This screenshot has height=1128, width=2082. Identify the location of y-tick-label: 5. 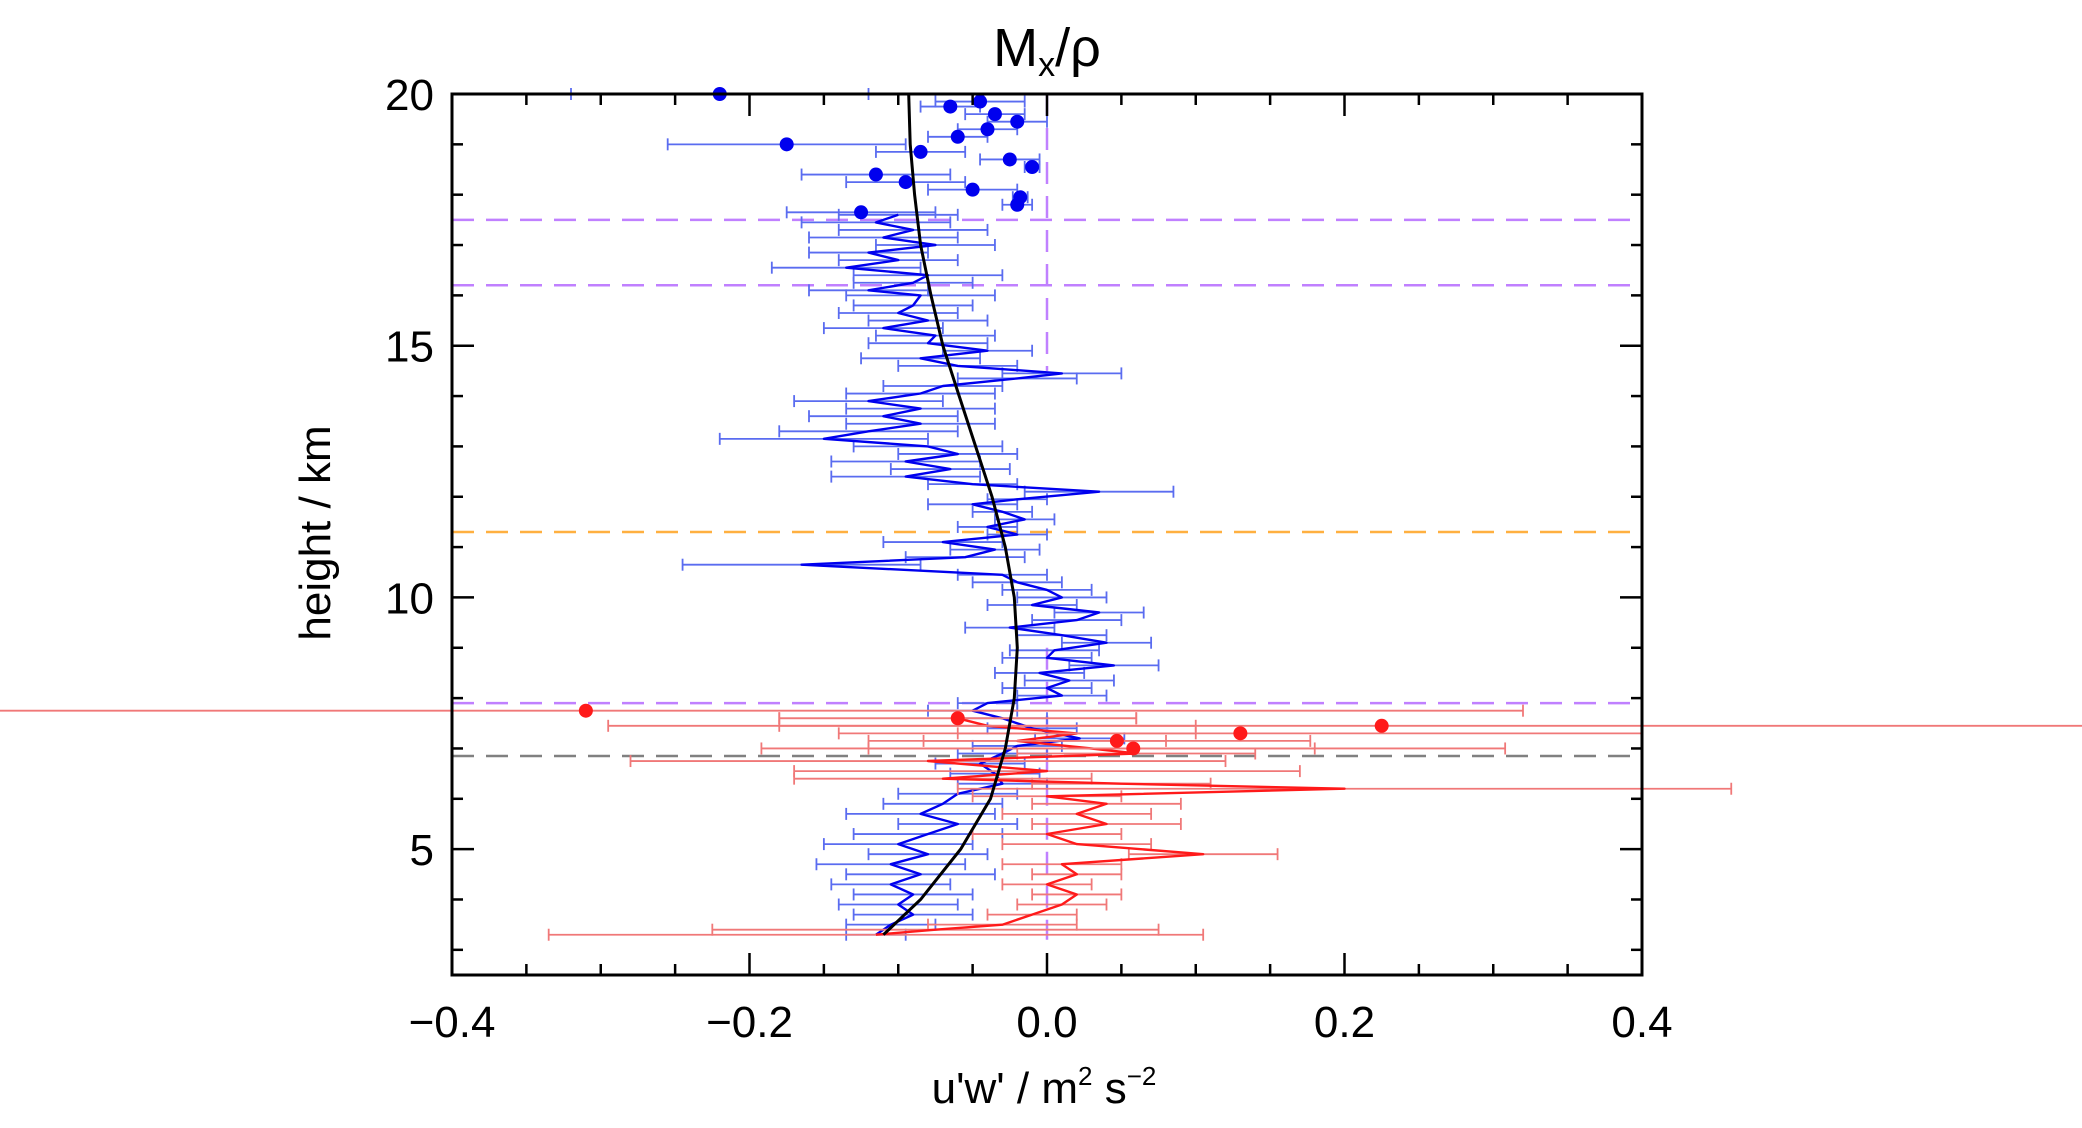
(422, 850).